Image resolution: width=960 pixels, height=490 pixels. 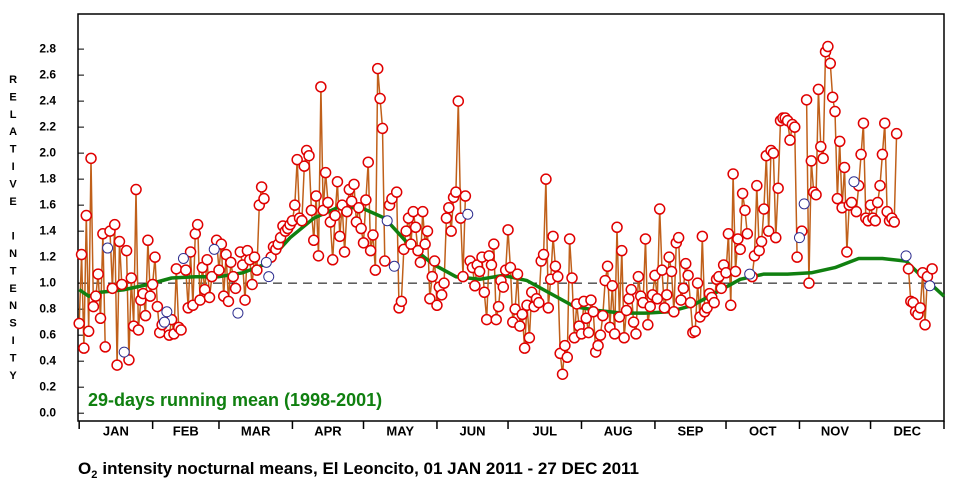 What do you see at coordinates (47, 204) in the screenshot?
I see `y-tick-label: 1.6` at bounding box center [47, 204].